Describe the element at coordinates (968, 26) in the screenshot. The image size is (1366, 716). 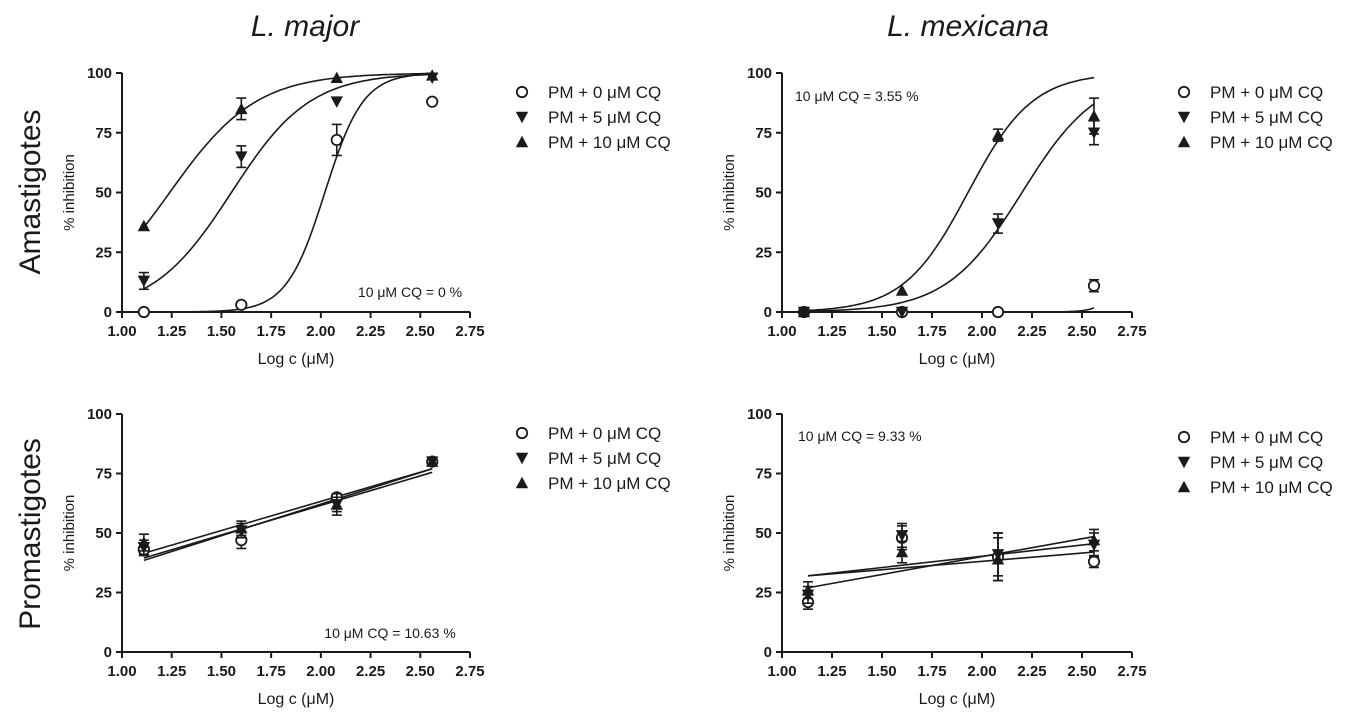
I see `column-title-l-mexicana: L. mexicana` at that location.